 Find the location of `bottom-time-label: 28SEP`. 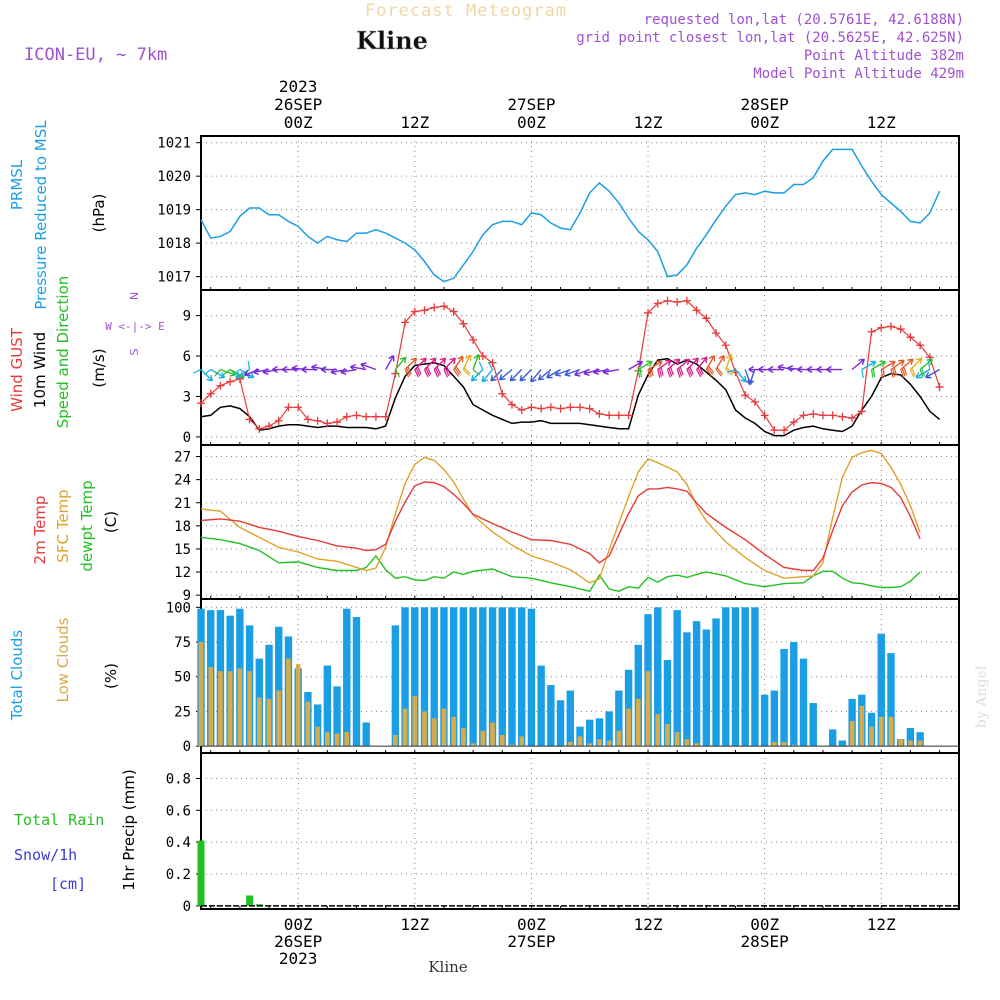

bottom-time-label: 28SEP is located at coordinates (765, 941).